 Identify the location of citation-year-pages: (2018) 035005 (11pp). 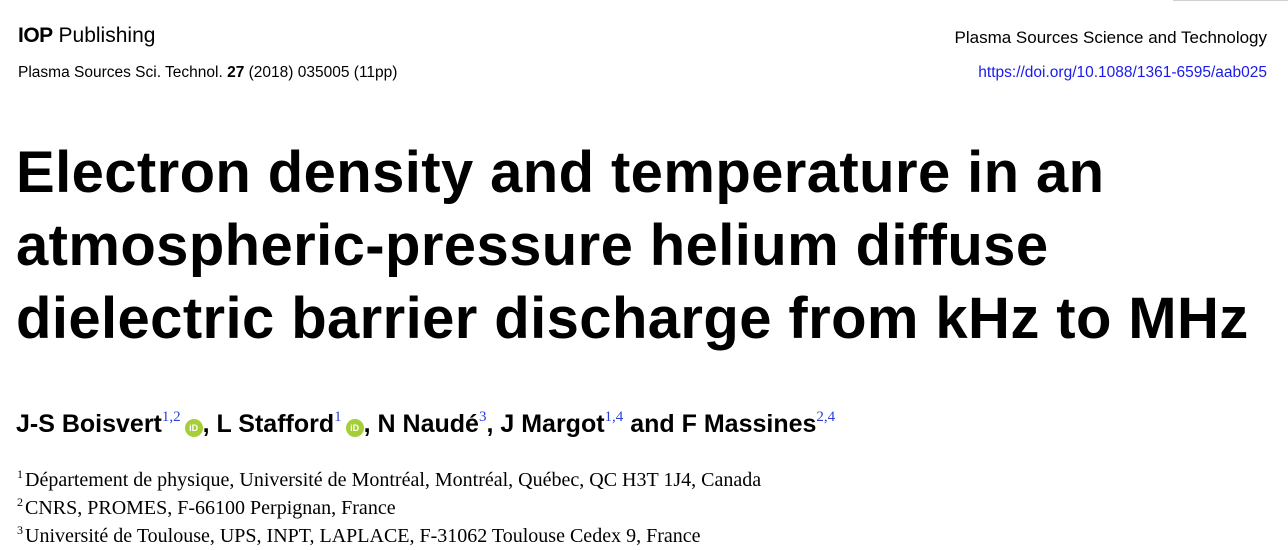
(323, 72).